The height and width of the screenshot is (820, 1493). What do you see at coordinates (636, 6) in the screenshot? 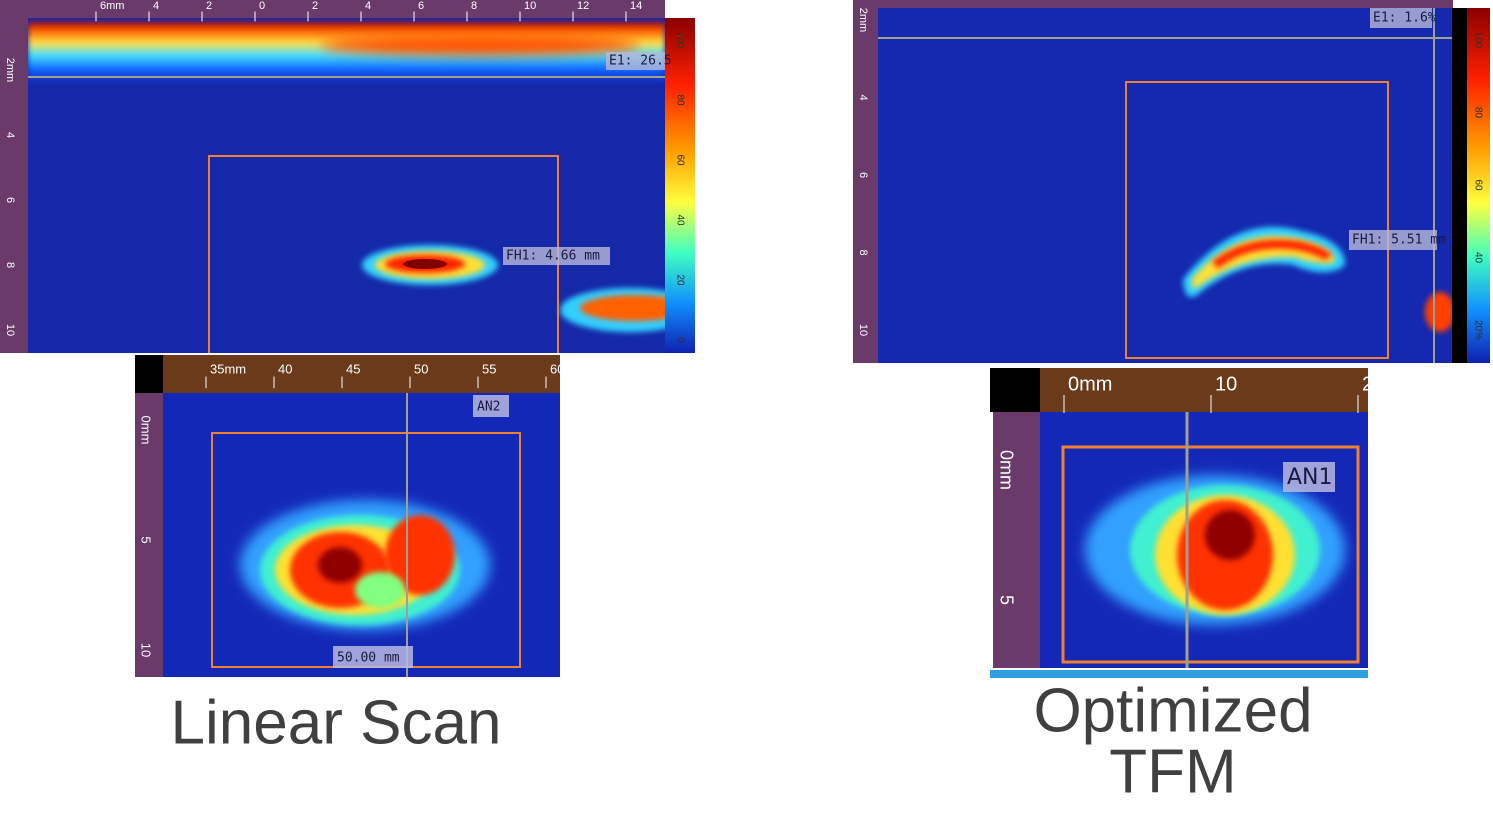
I see `ruler-label: 14` at bounding box center [636, 6].